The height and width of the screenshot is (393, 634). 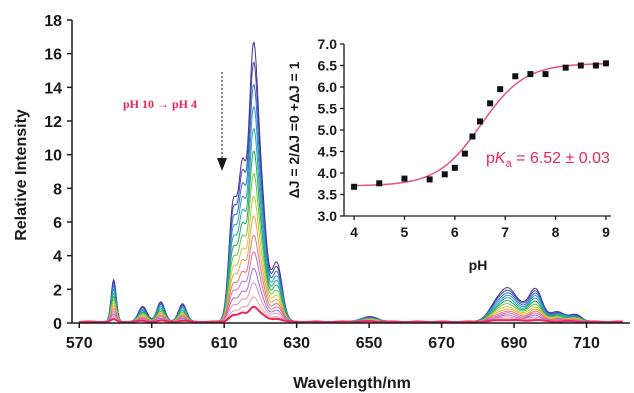 I want to click on inset-y-tick-label: 6.5, so click(x=328, y=66).